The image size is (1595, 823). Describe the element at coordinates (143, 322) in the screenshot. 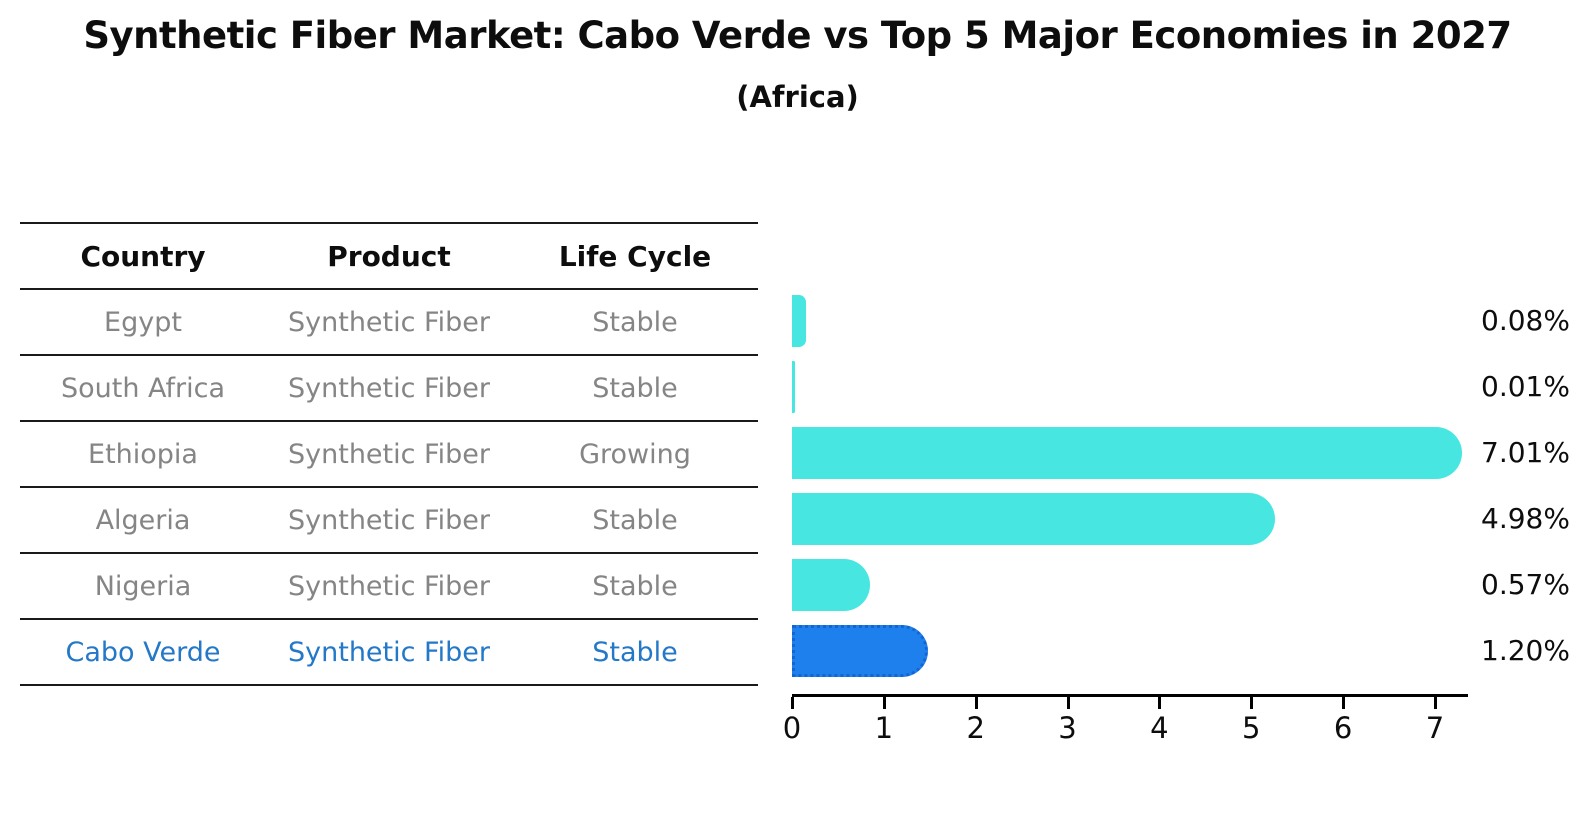

I see `country-cell: Egypt` at that location.